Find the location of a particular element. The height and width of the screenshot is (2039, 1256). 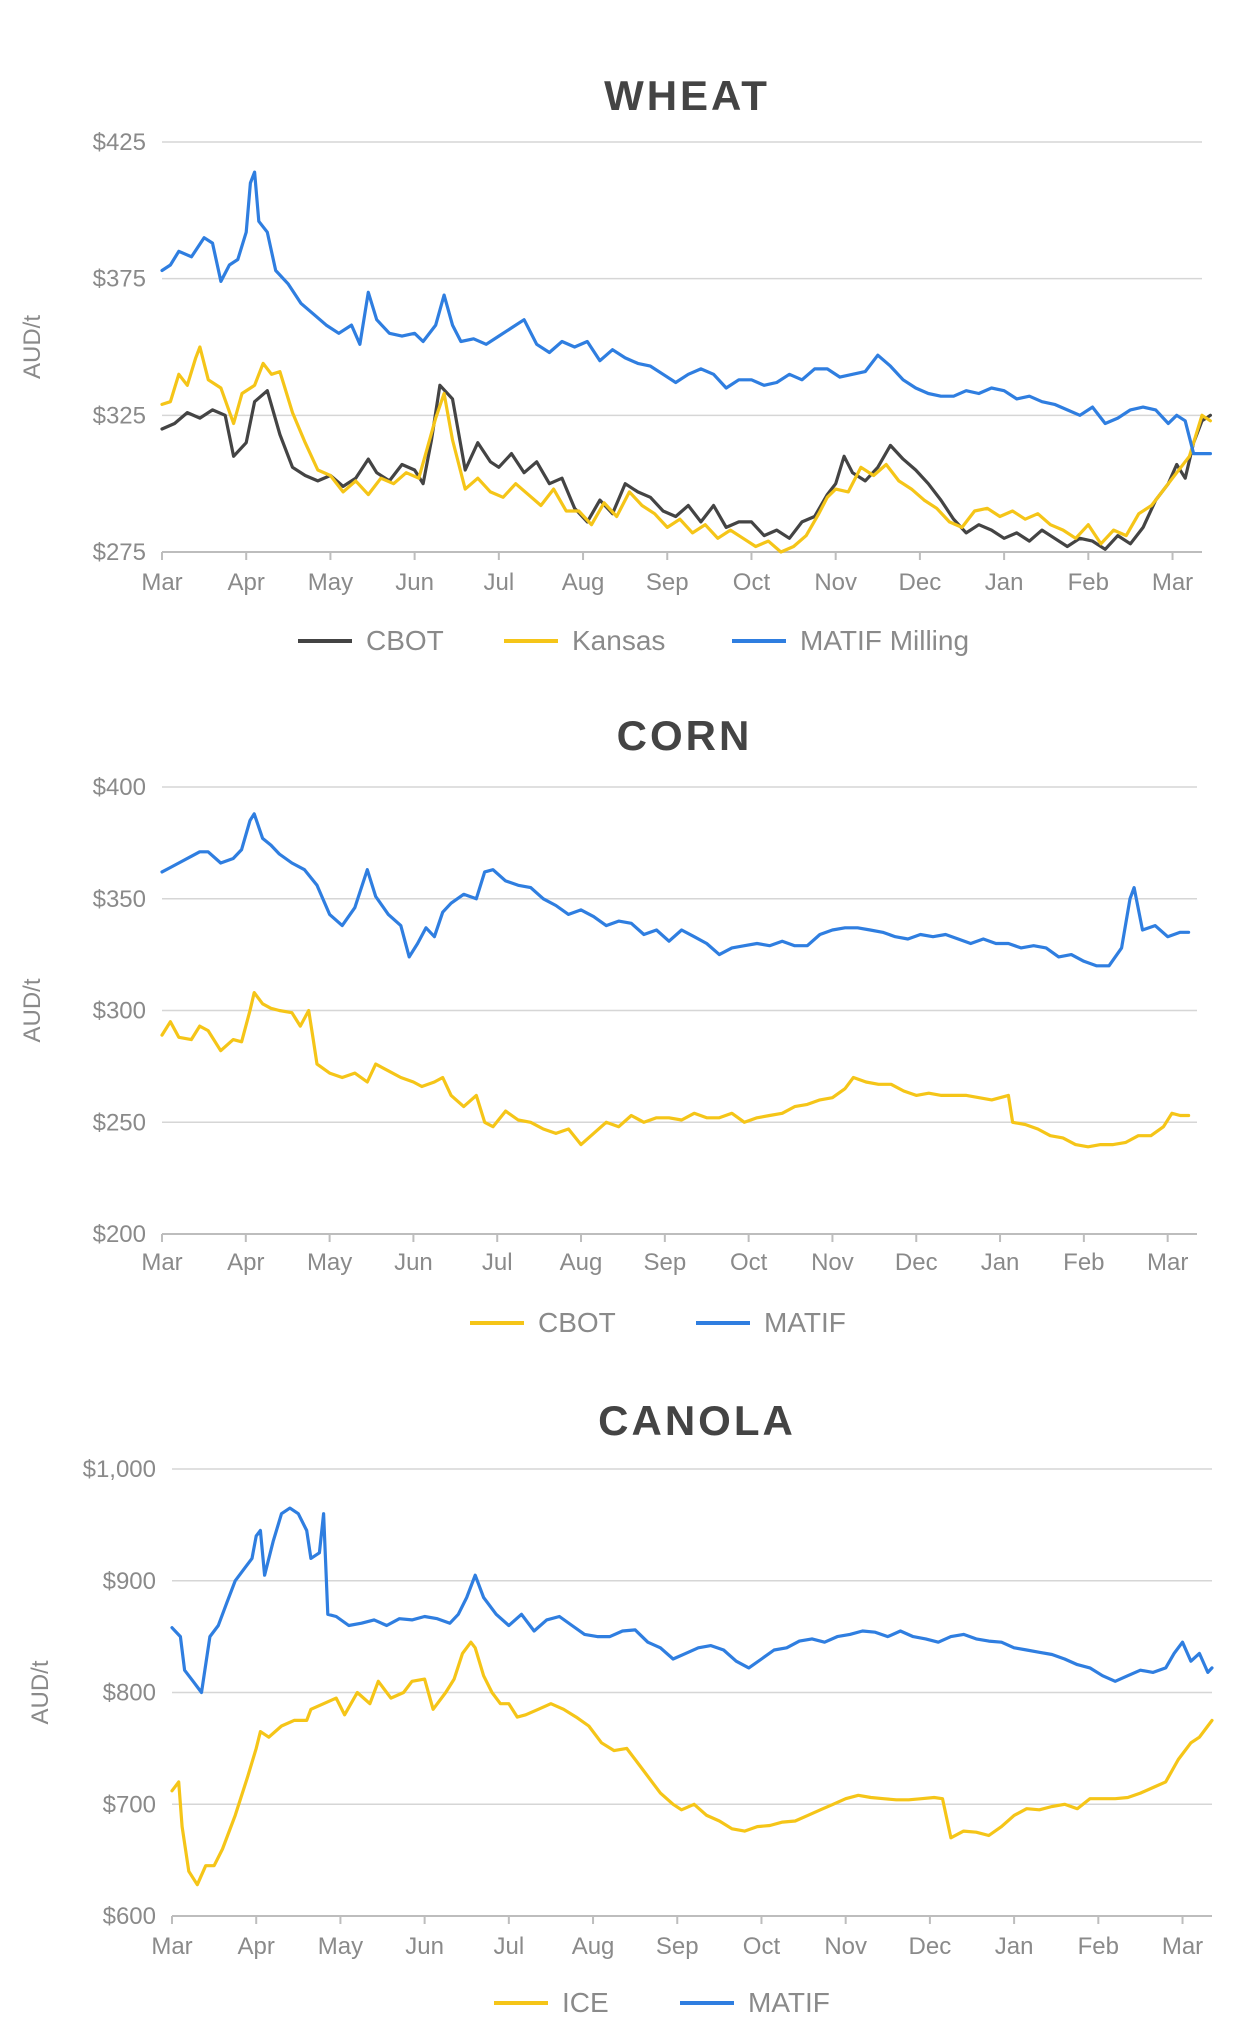

canola-series-matif is located at coordinates (692, 1600).